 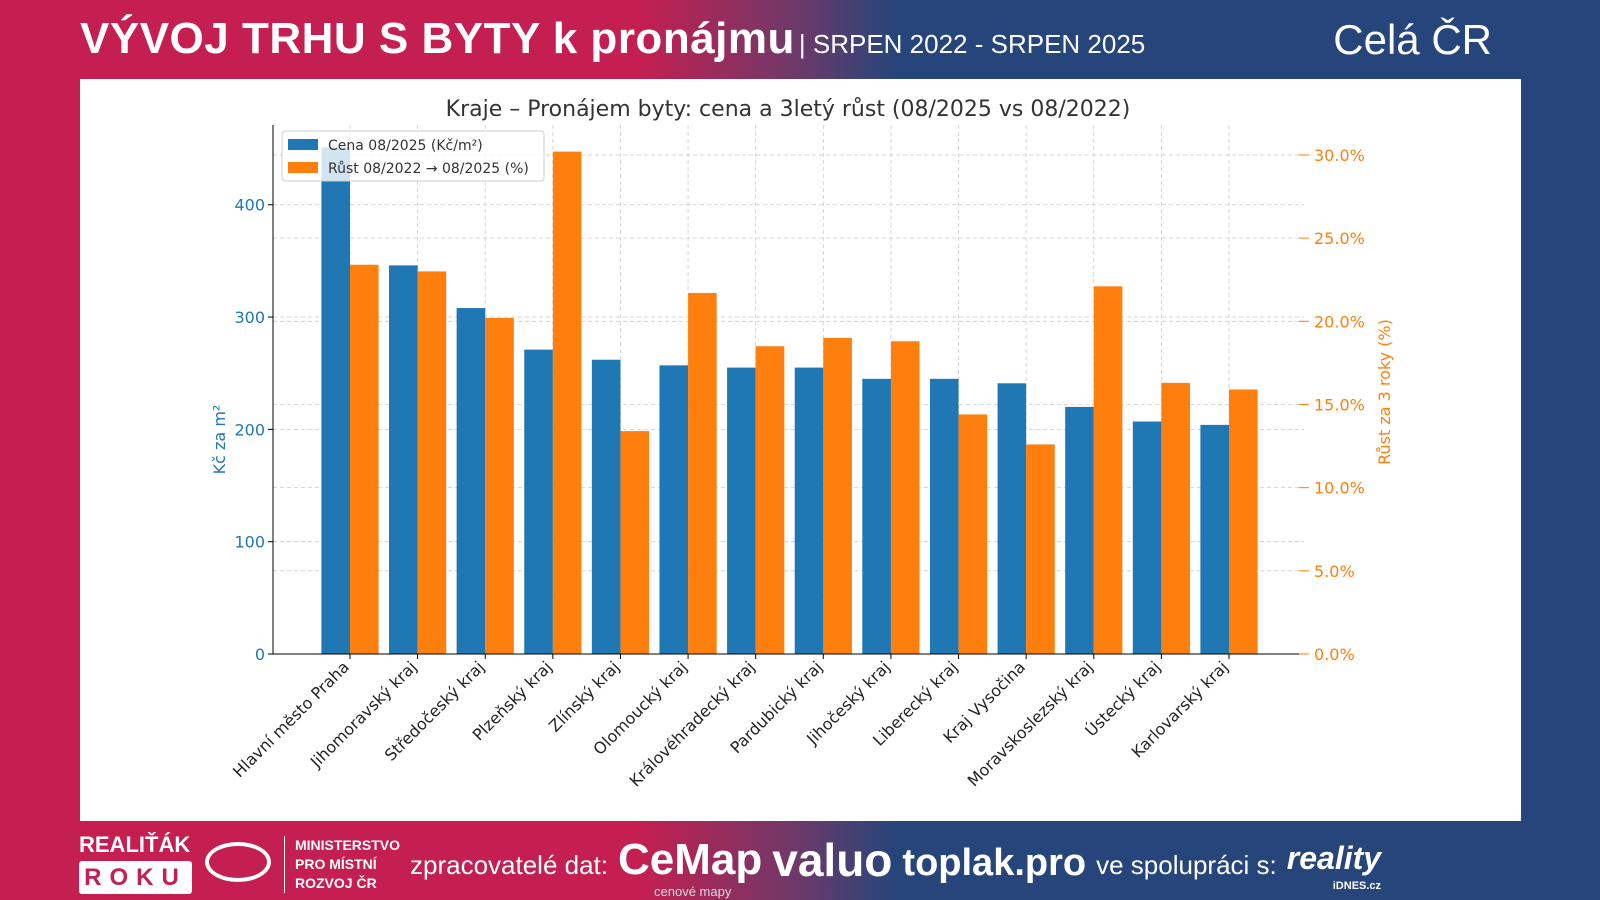 I want to click on y2-tick-label: 25.0%, so click(x=1339, y=238).